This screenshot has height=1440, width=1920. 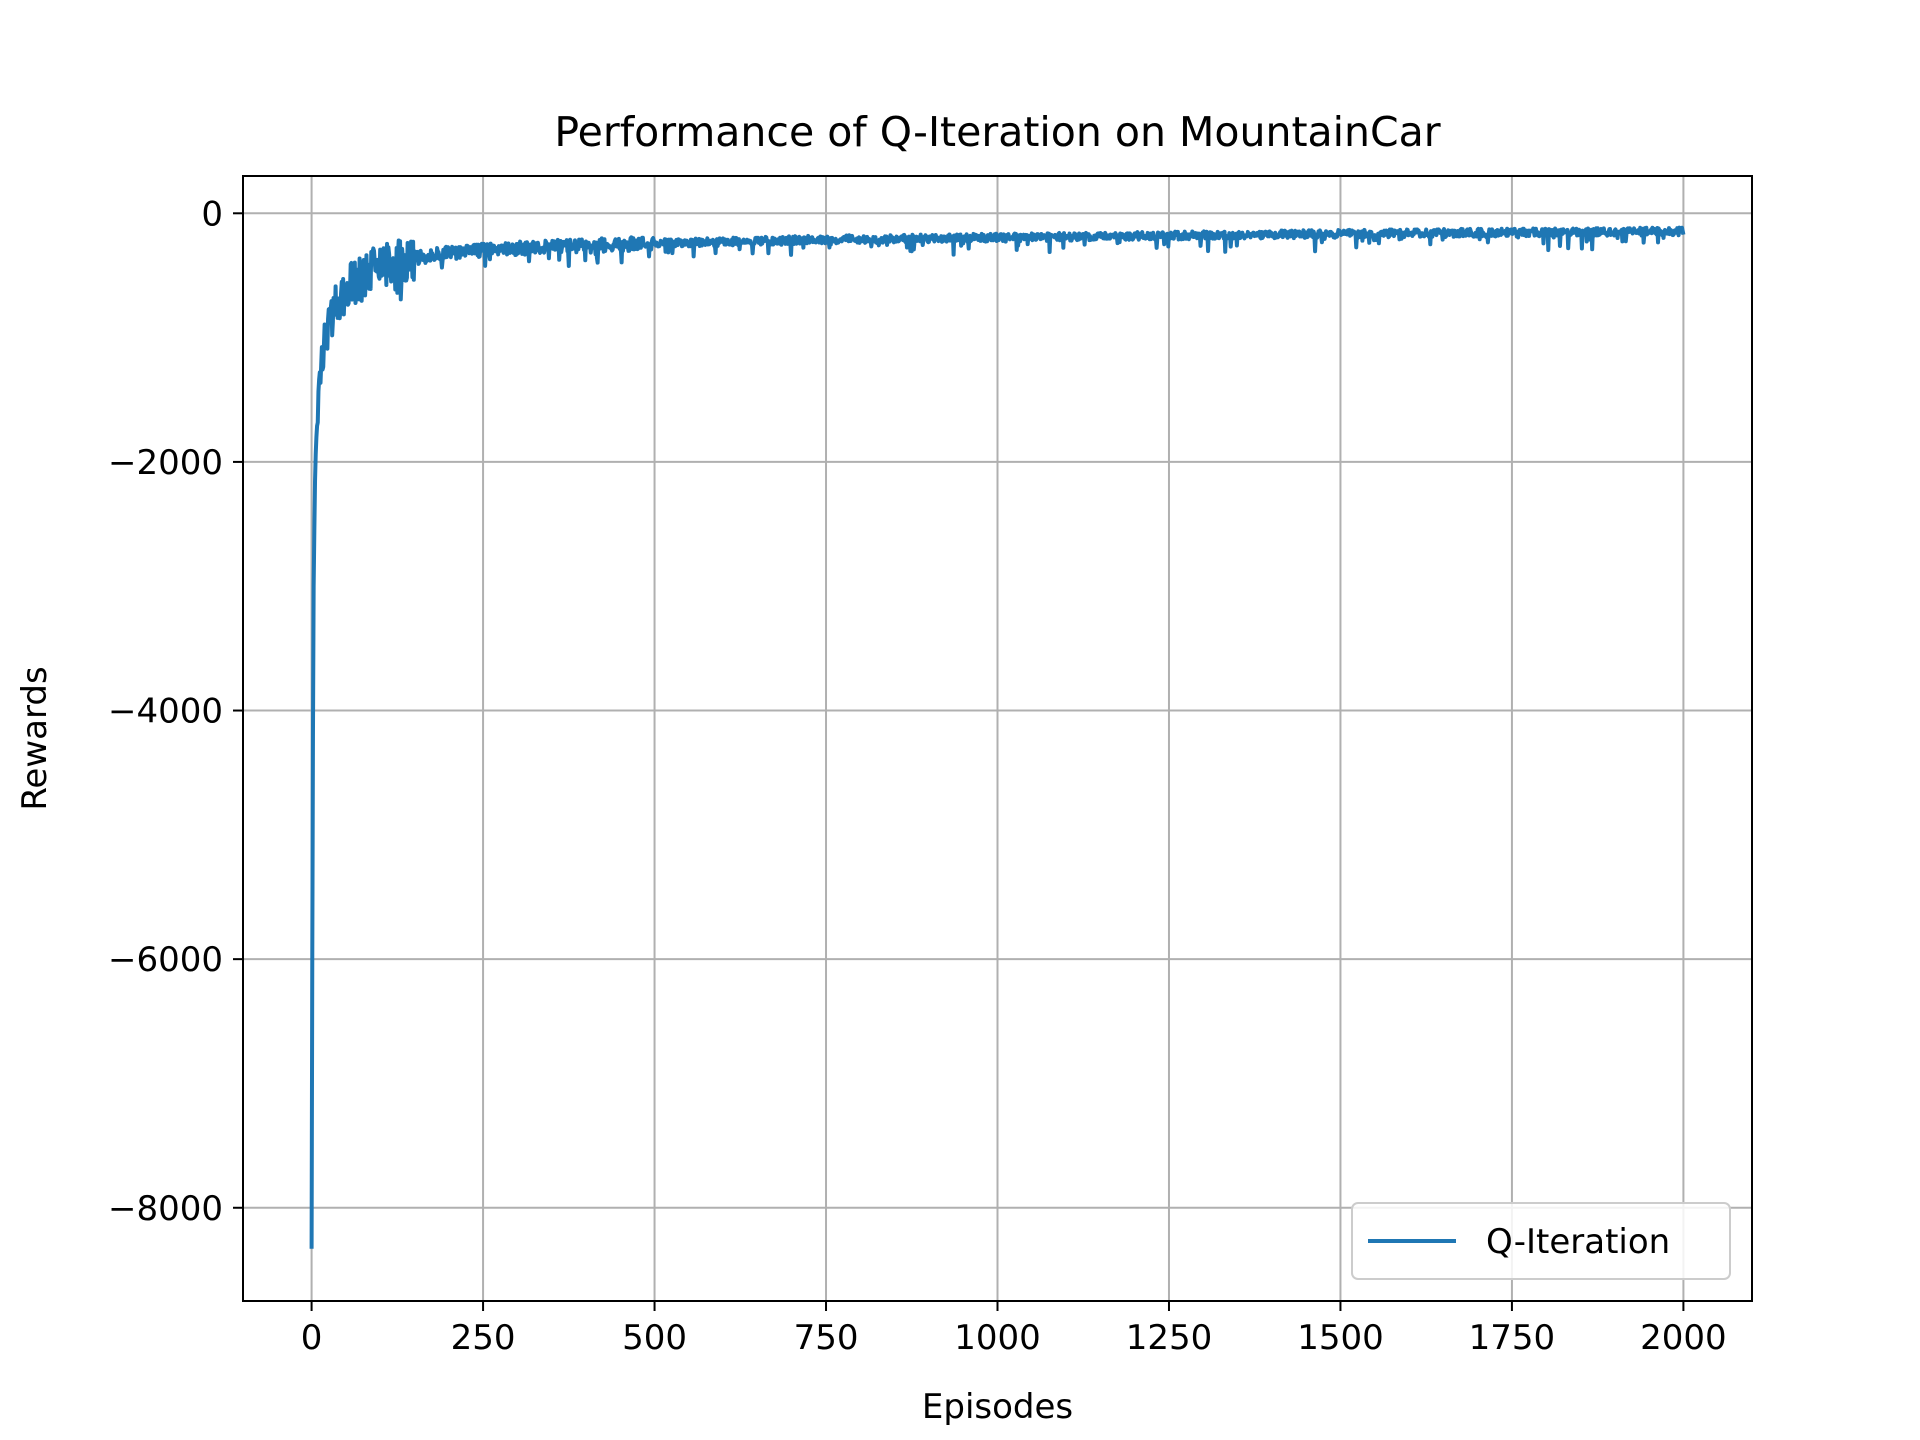 I want to click on y-tick-label: −2000, so click(x=165, y=463).